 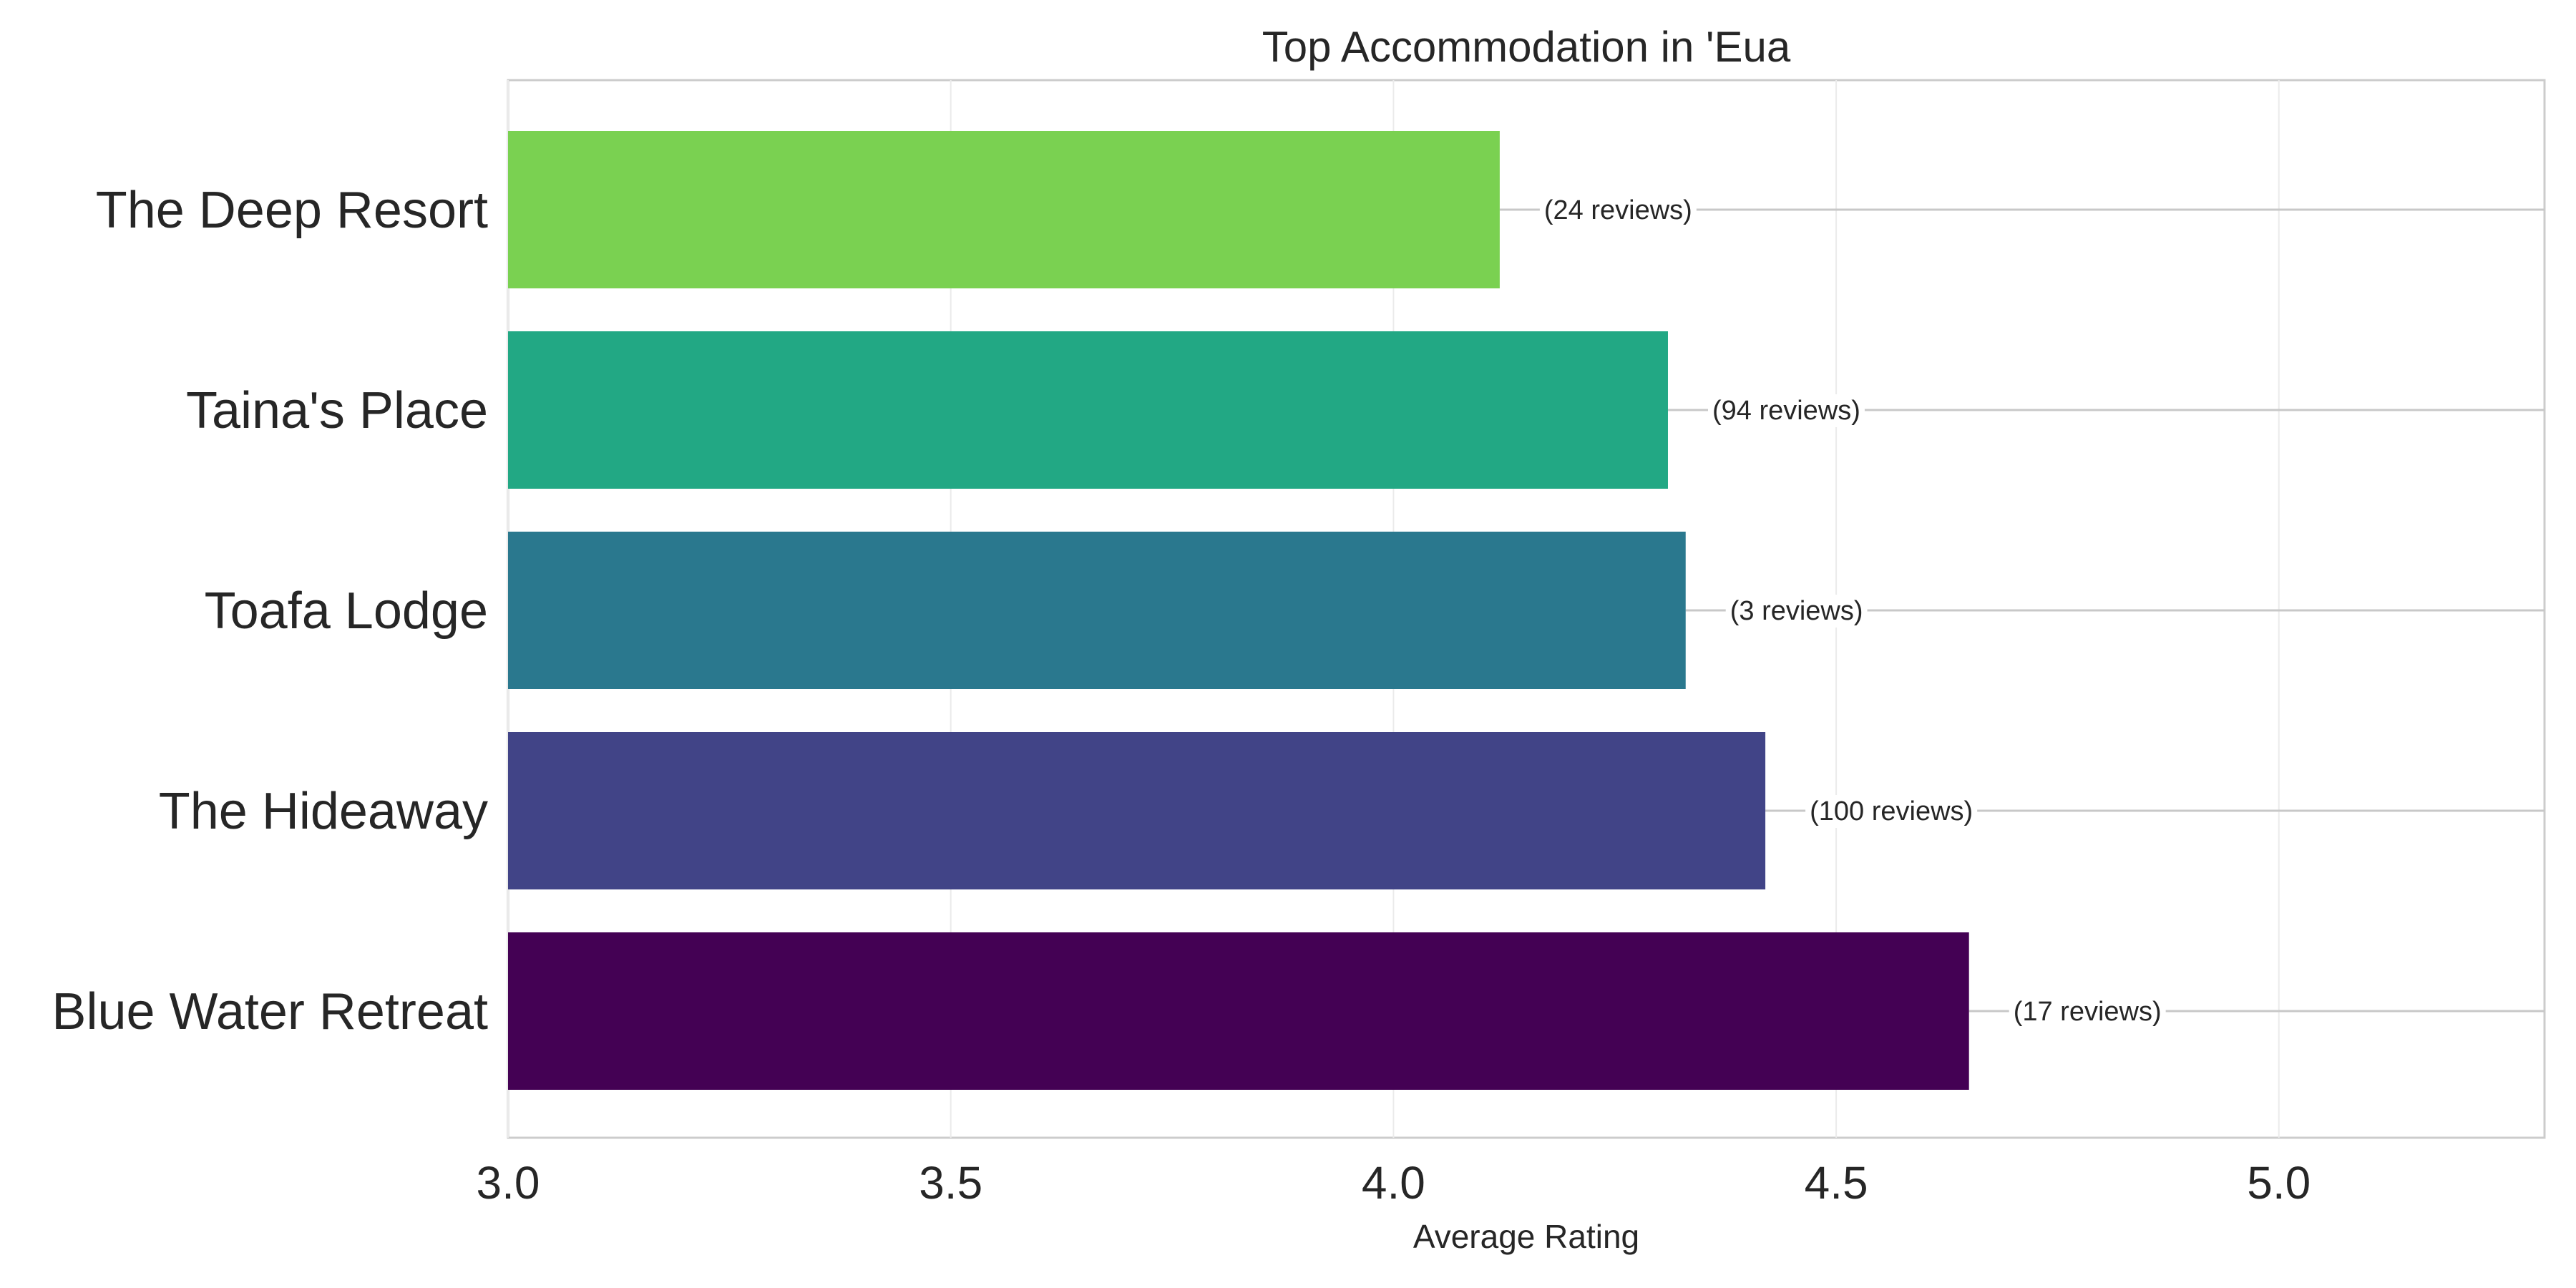 What do you see at coordinates (346, 611) in the screenshot?
I see `y-tick-label: Toafa Lodge` at bounding box center [346, 611].